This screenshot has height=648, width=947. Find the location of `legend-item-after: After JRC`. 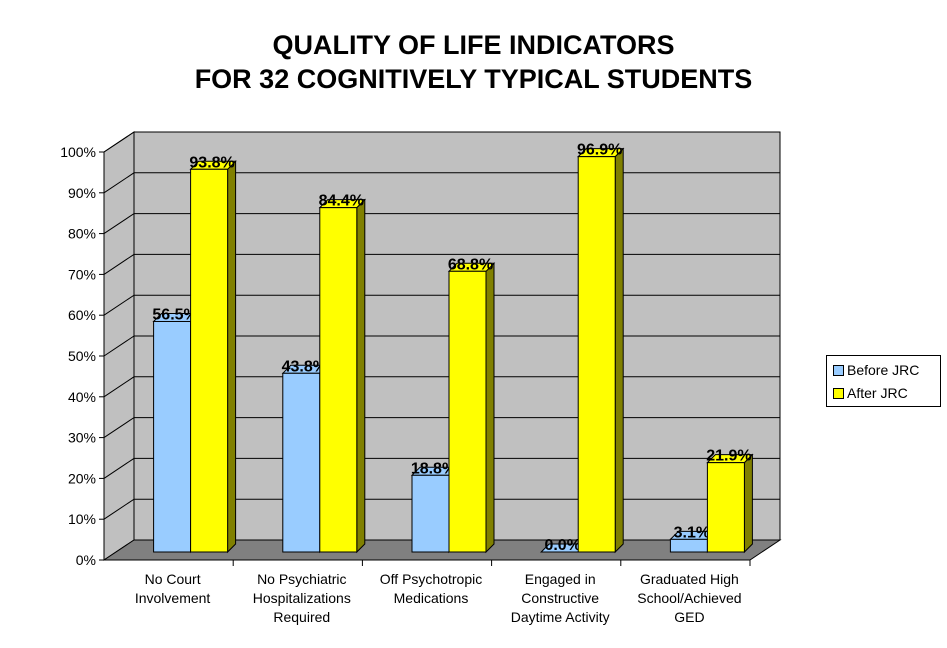

legend-item-after: After JRC is located at coordinates (870, 393).